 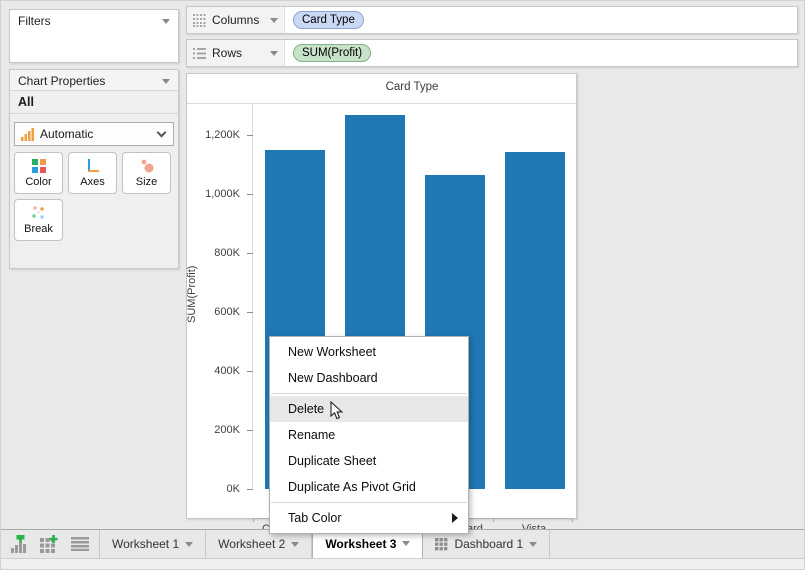 I want to click on rows-shelf-label: Rows, so click(x=227, y=53).